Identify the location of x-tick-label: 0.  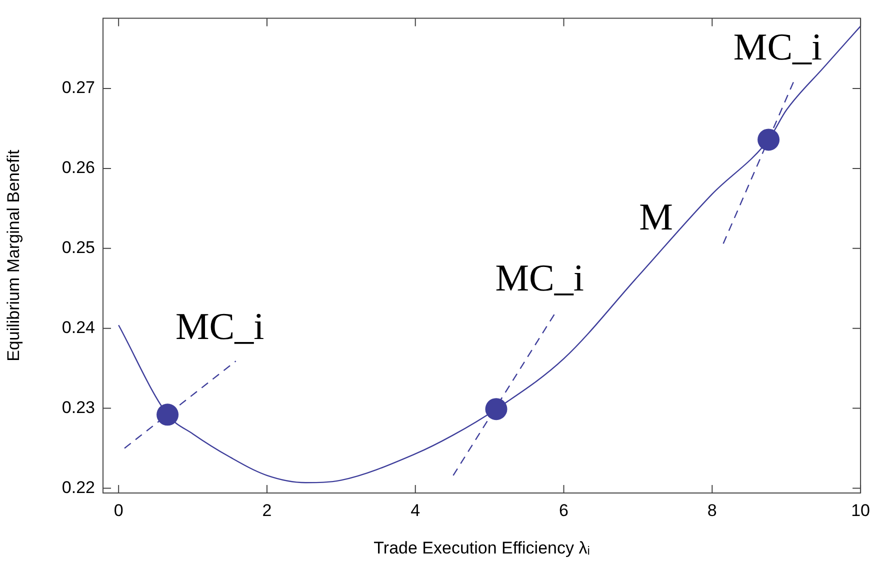
(119, 510).